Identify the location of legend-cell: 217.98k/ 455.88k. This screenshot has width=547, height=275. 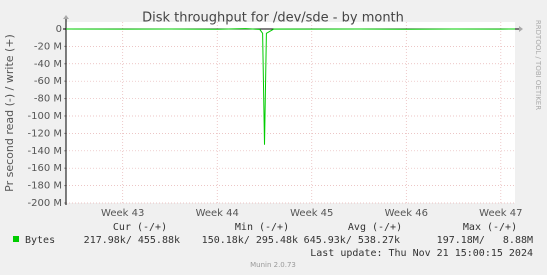
(132, 240).